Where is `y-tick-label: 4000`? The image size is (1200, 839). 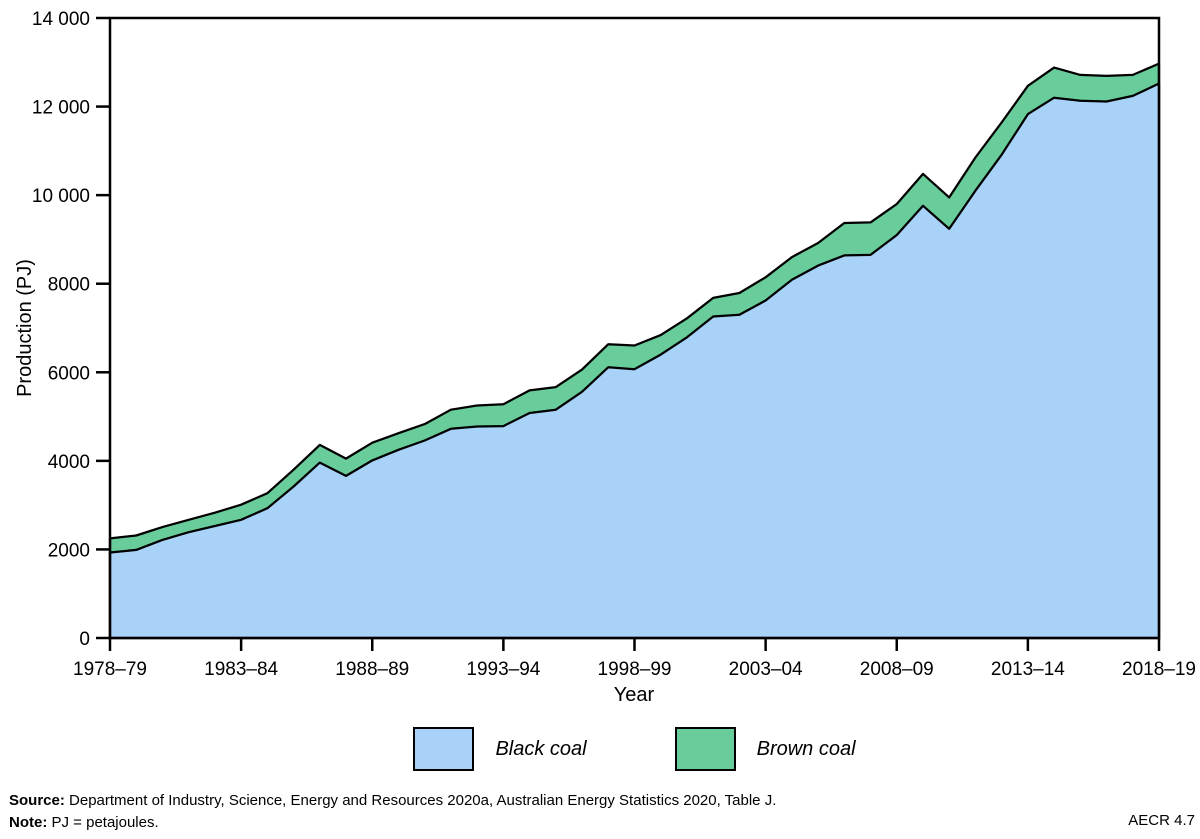
y-tick-label: 4000 is located at coordinates (69, 462).